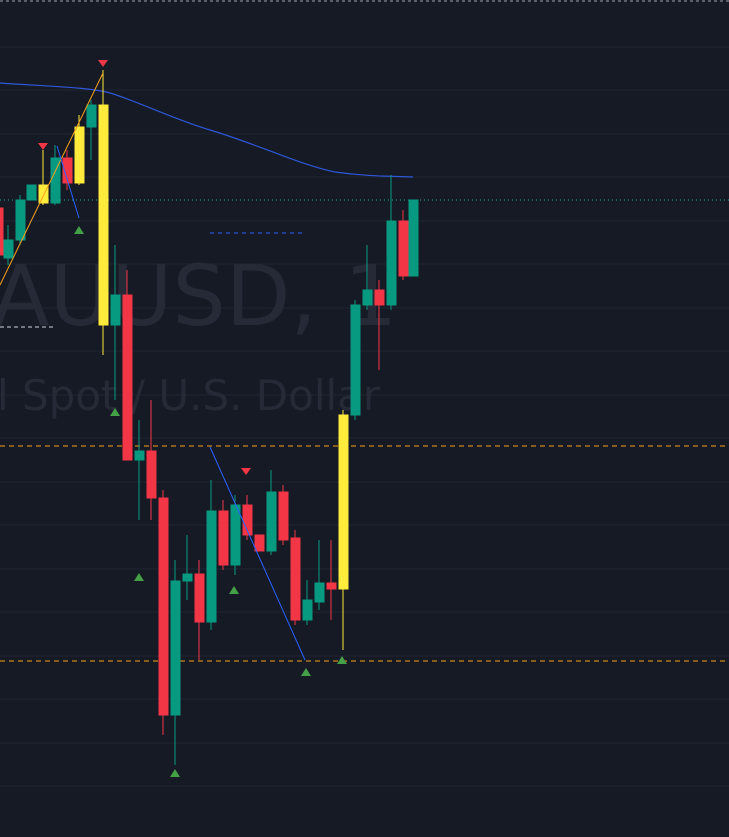  What do you see at coordinates (190, 395) in the screenshot?
I see `watermark-description: l Spot / U.S. Dollar` at bounding box center [190, 395].